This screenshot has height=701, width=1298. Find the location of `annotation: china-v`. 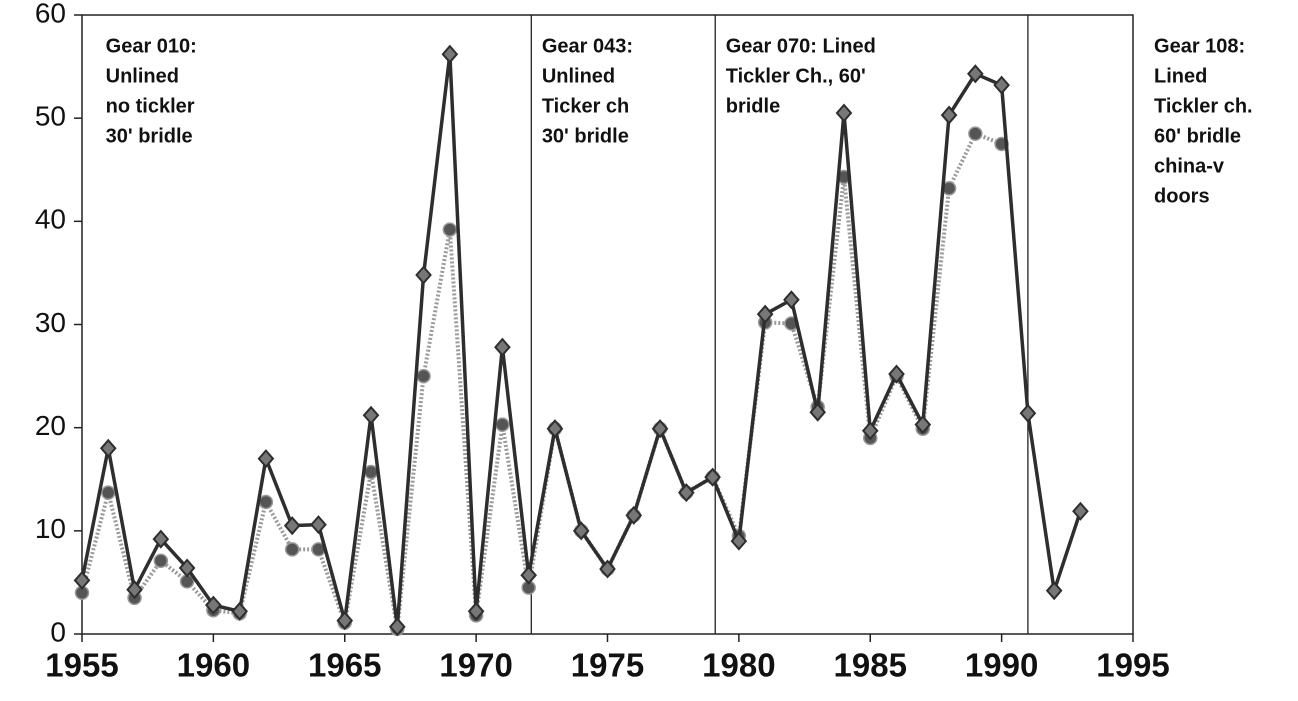

annotation: china-v is located at coordinates (1189, 166).